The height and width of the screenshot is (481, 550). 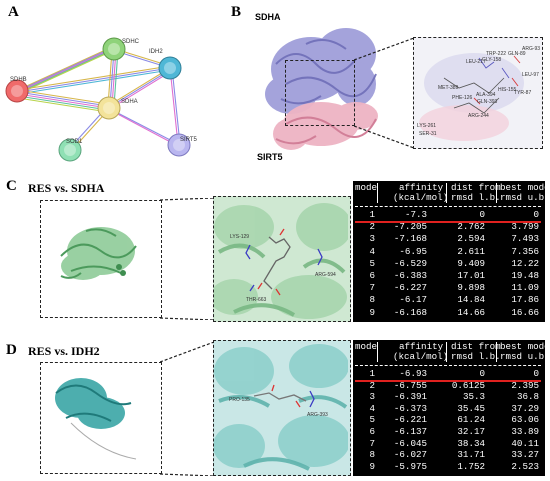 I want to click on header-rmsd-ub: rmsd u.b., so click(x=525, y=356).